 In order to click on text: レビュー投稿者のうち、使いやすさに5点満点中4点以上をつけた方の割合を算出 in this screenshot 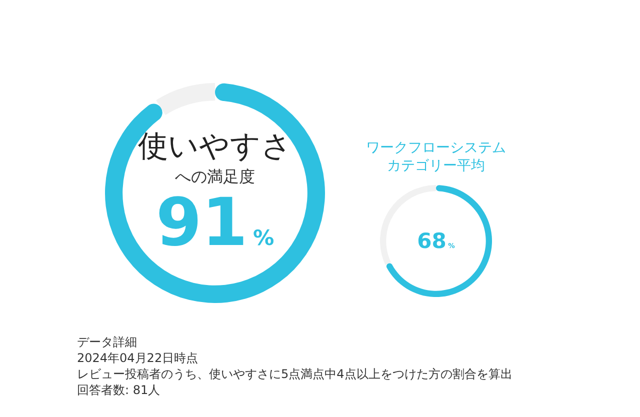, I will do `click(294, 374)`.